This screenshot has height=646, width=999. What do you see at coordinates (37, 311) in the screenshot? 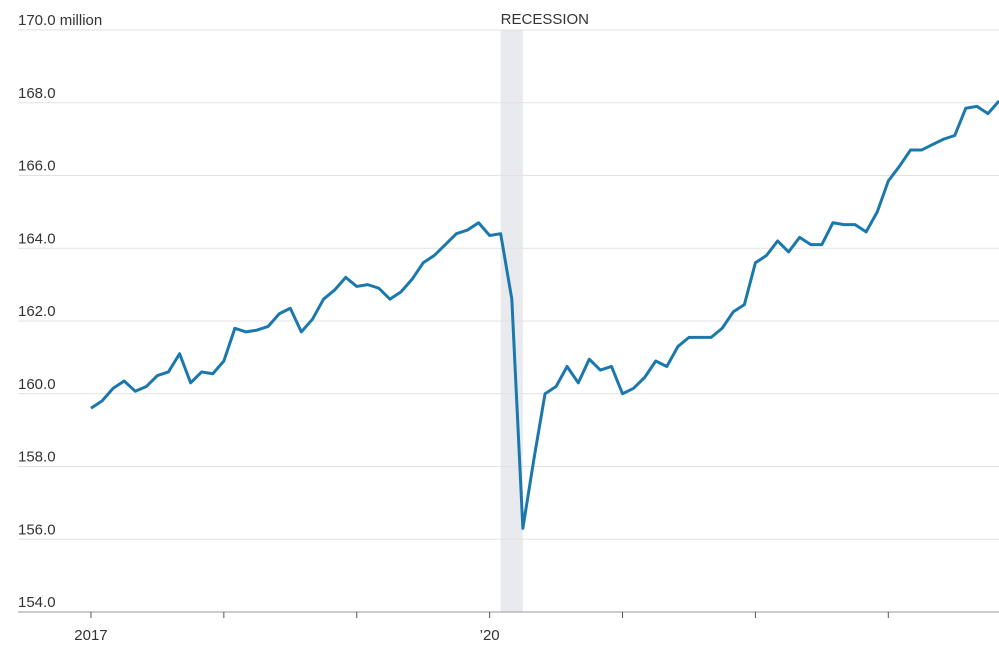
I see `y-tick-label: 162.0` at bounding box center [37, 311].